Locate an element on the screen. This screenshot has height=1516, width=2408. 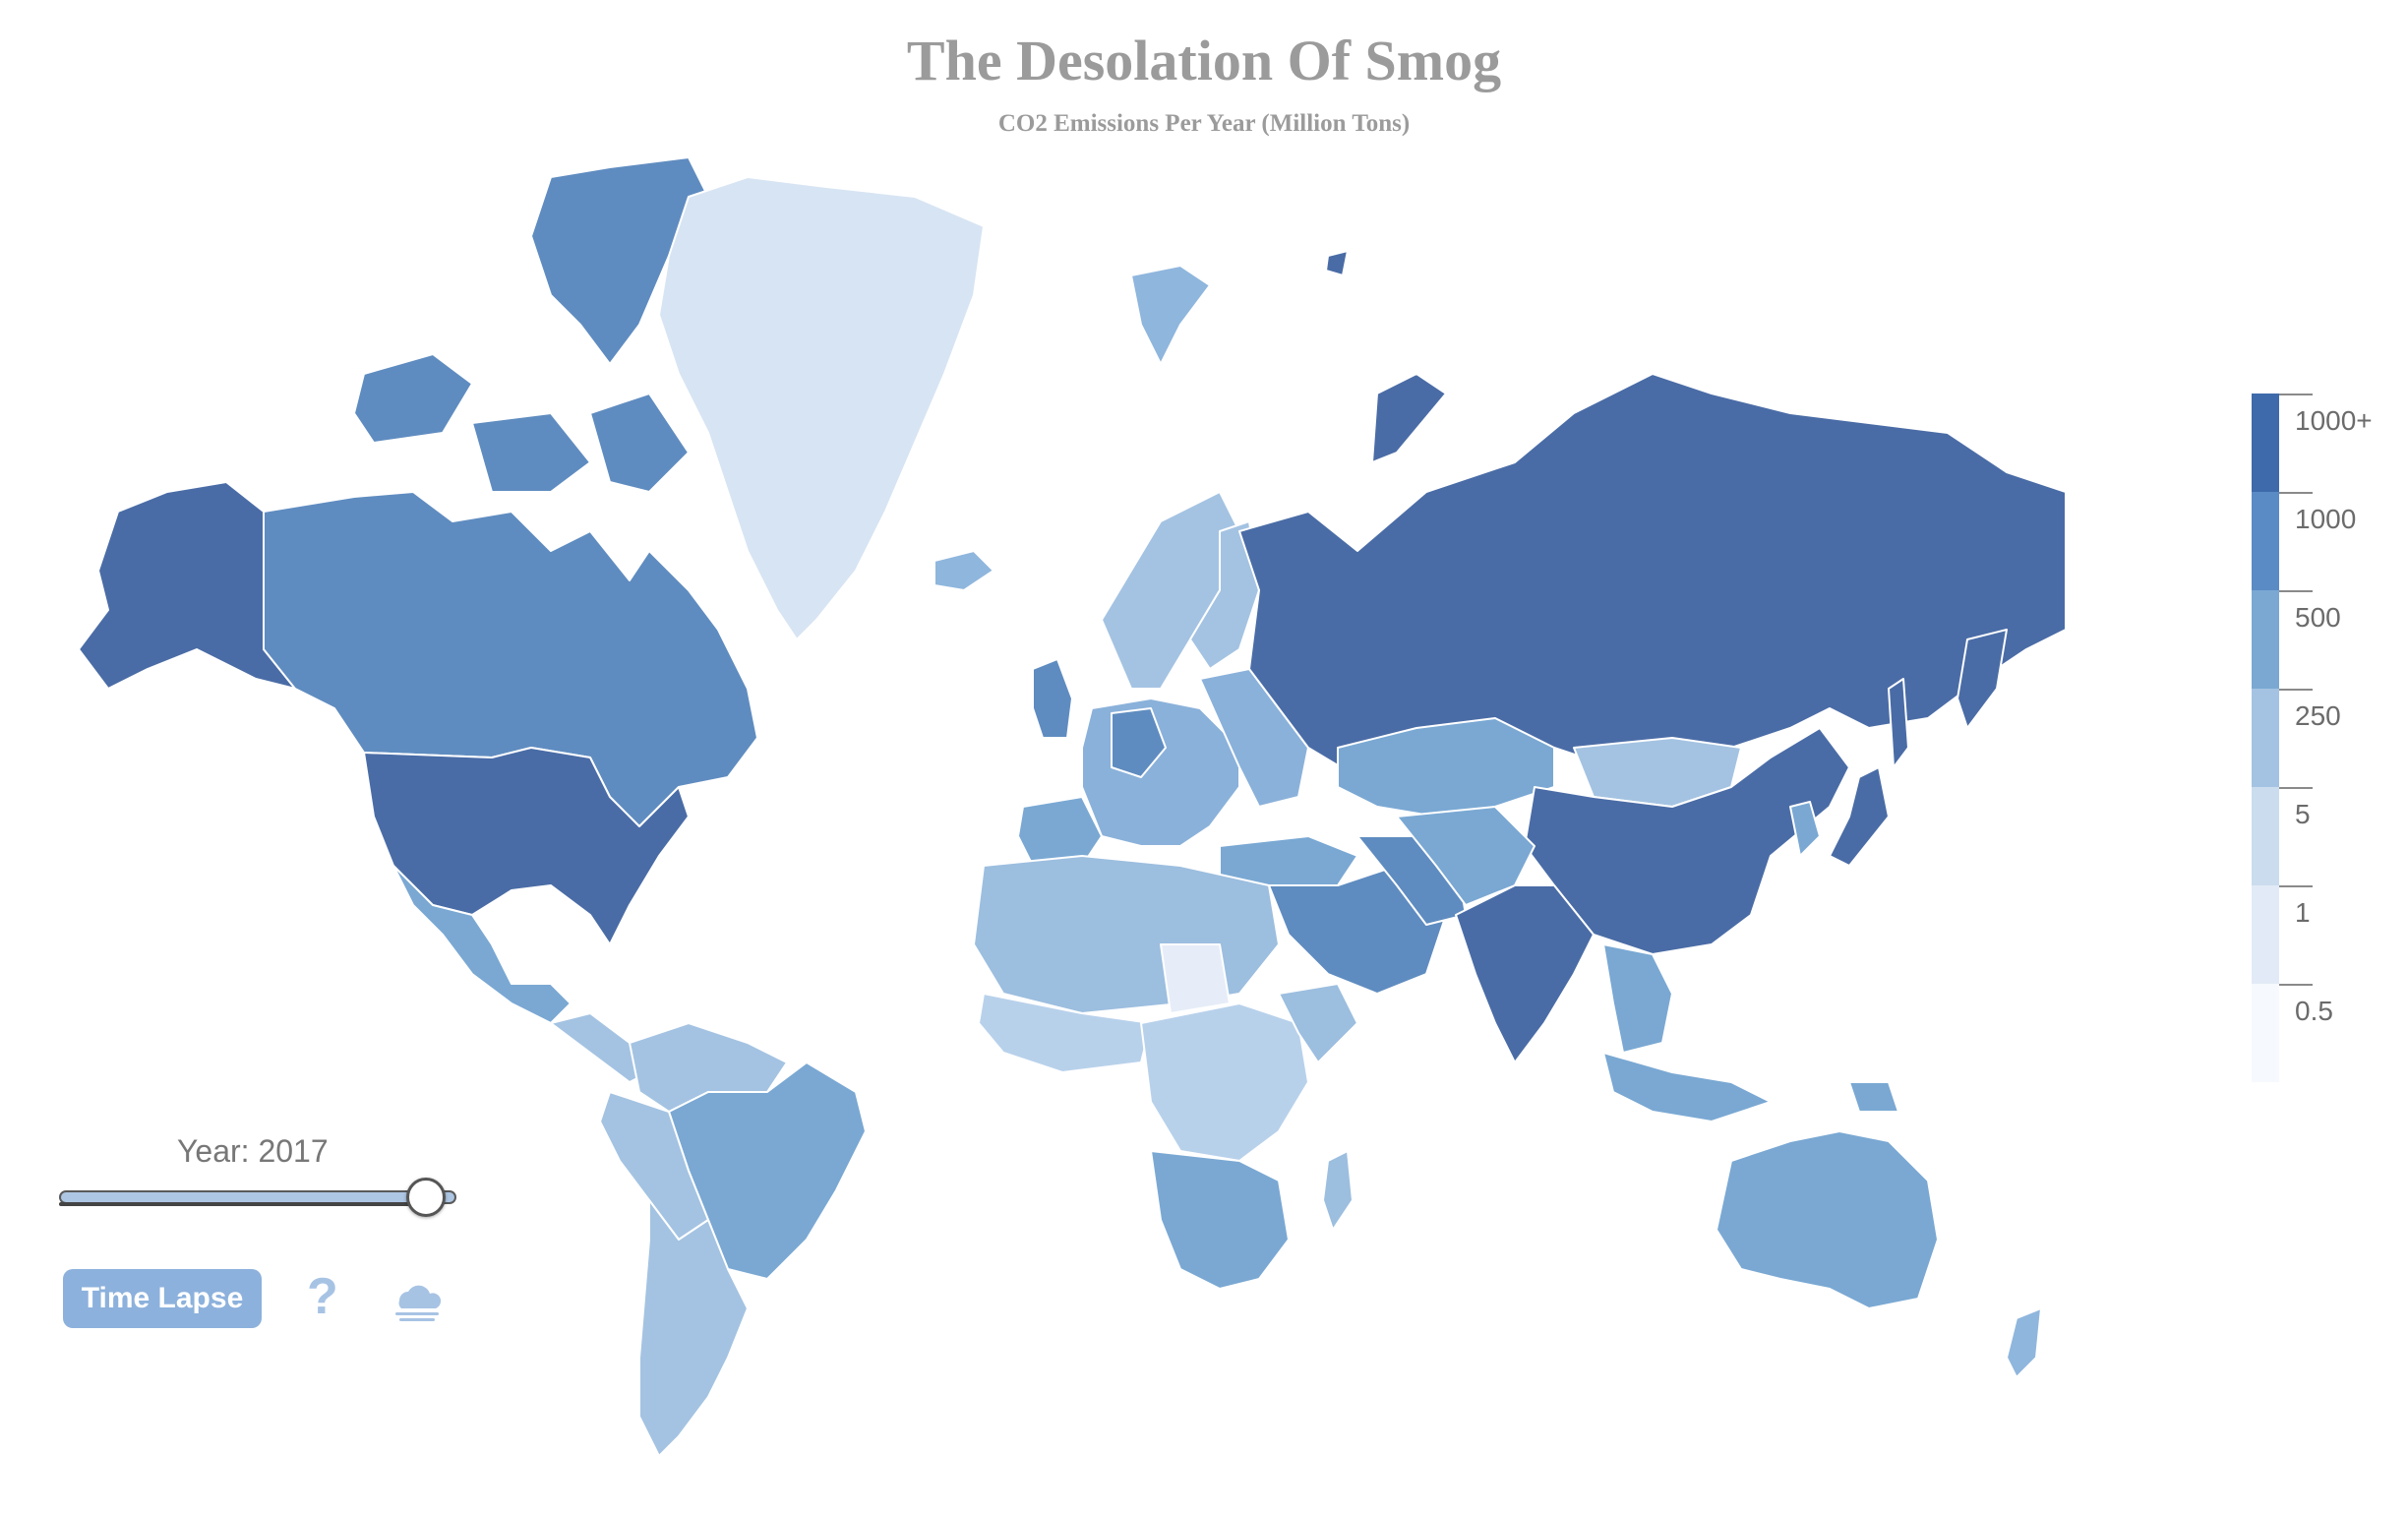
time-lapse-button: Time Lapse is located at coordinates (162, 1298).